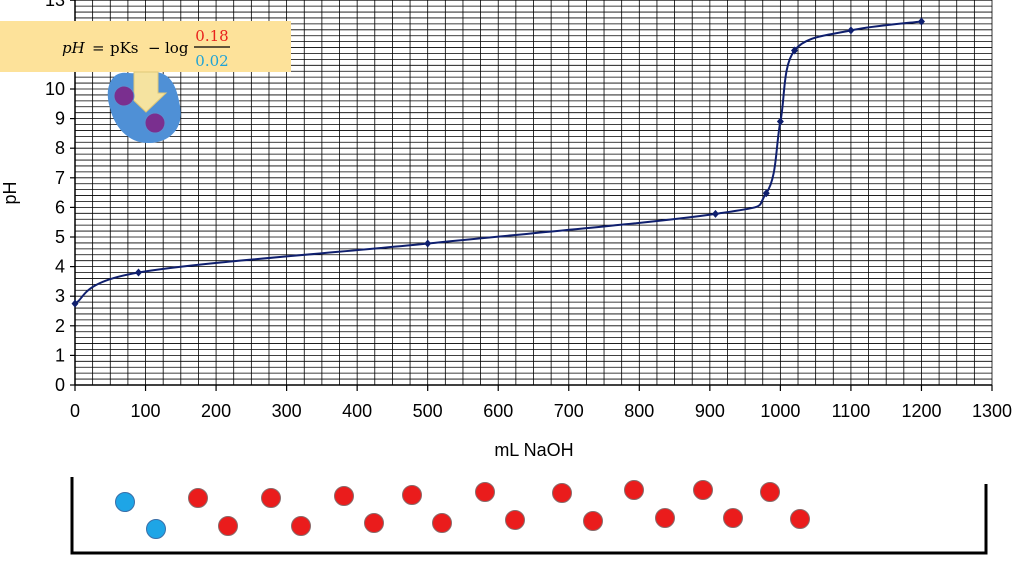 Image resolution: width=1024 pixels, height=576 pixels. I want to click on x-tick-label: 700, so click(569, 411).